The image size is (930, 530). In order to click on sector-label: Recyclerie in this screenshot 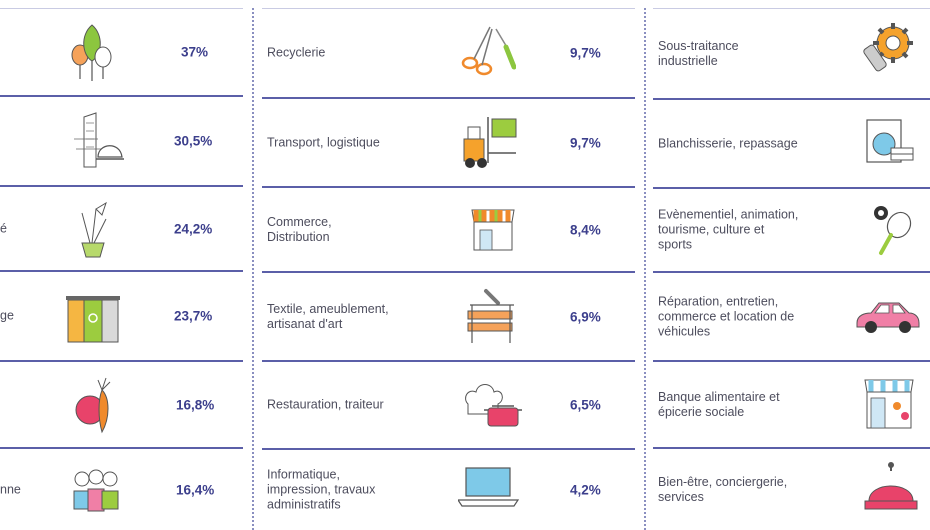, I will do `click(296, 52)`.